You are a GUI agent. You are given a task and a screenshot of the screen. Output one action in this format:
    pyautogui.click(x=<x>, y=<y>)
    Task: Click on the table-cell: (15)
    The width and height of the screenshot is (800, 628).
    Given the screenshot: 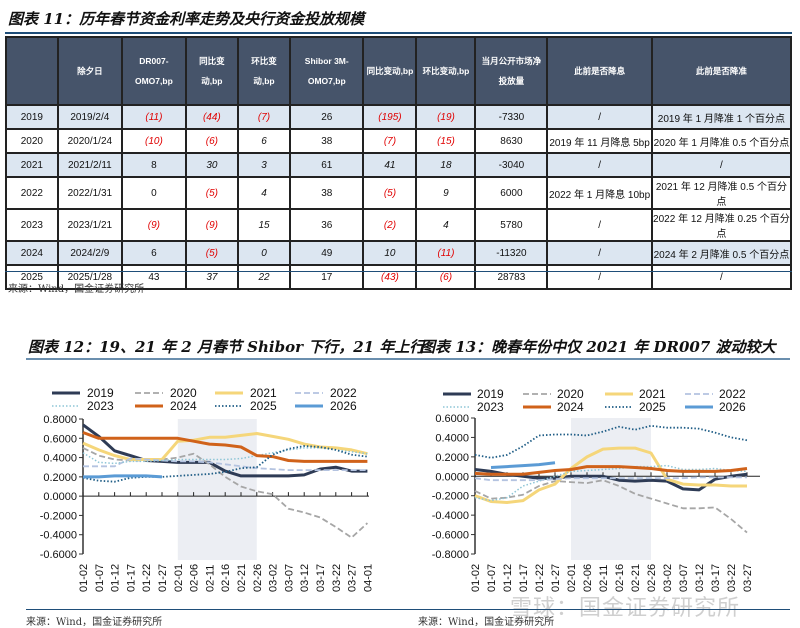 What is the action you would take?
    pyautogui.click(x=446, y=141)
    